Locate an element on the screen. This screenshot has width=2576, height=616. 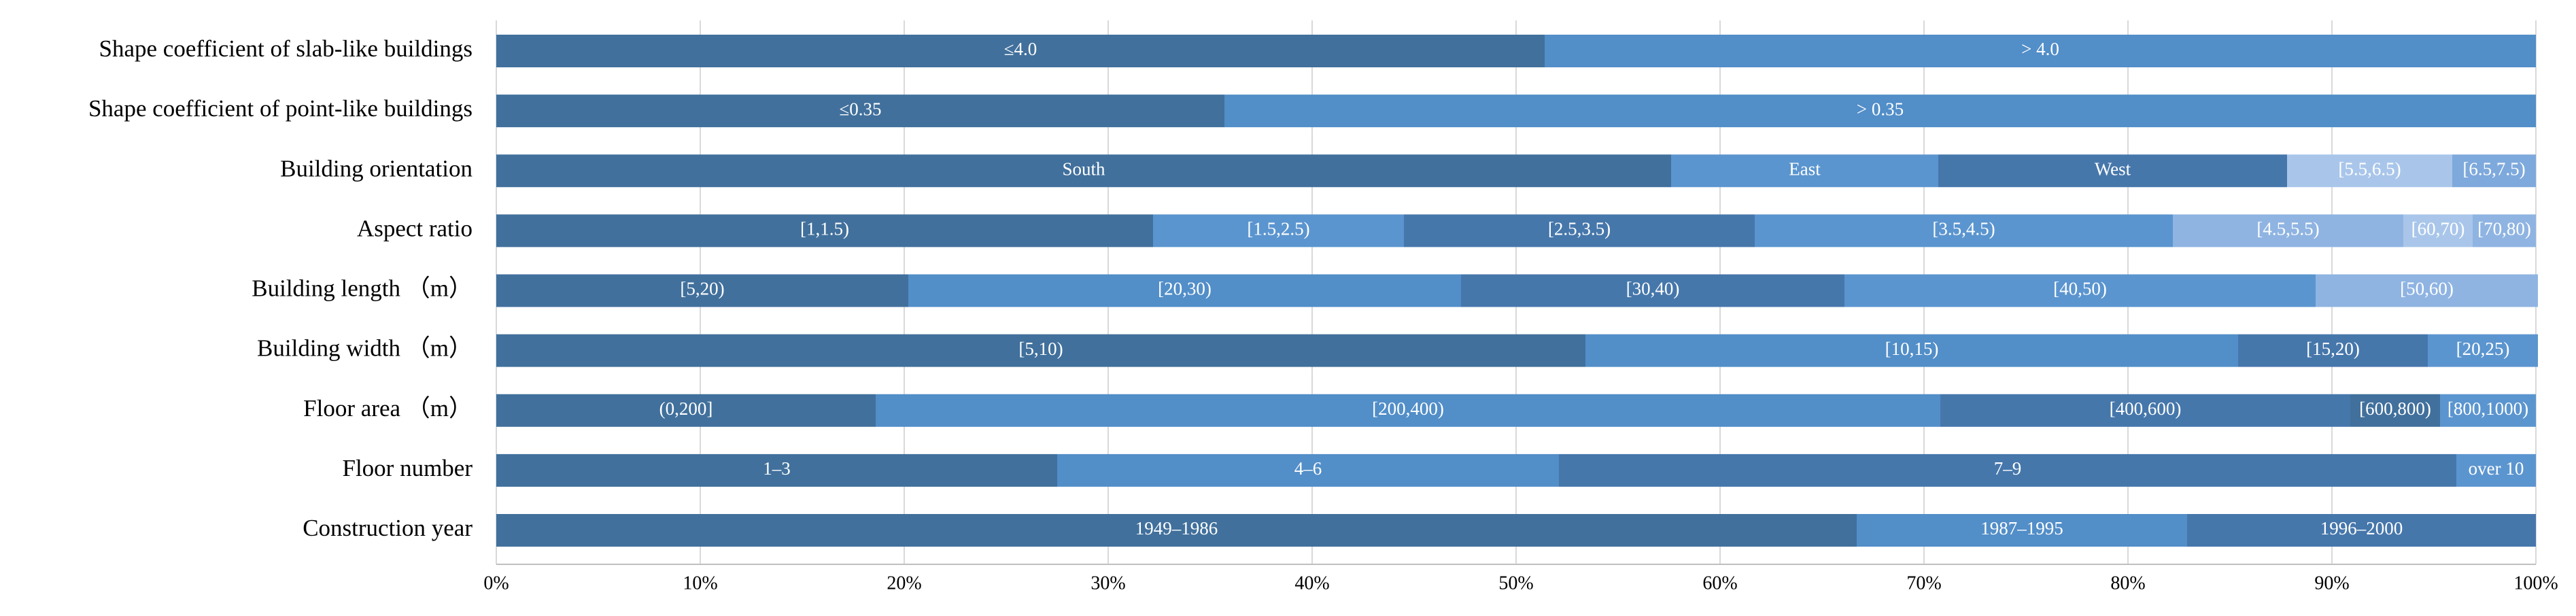
segment-label: West is located at coordinates (2113, 168).